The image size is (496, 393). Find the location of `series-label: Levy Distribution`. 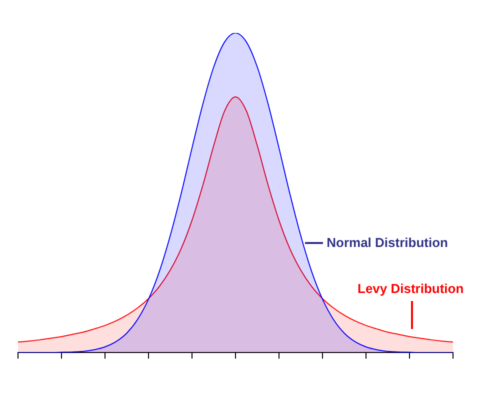

series-label: Levy Distribution is located at coordinates (411, 288).